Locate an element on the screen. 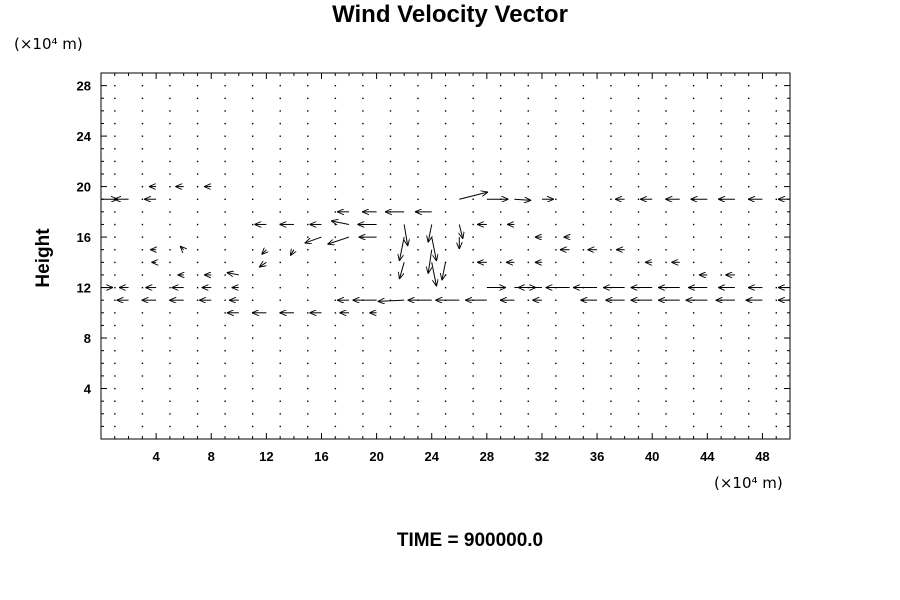 The width and height of the screenshot is (900, 600). x-tick-label: 36 is located at coordinates (597, 456).